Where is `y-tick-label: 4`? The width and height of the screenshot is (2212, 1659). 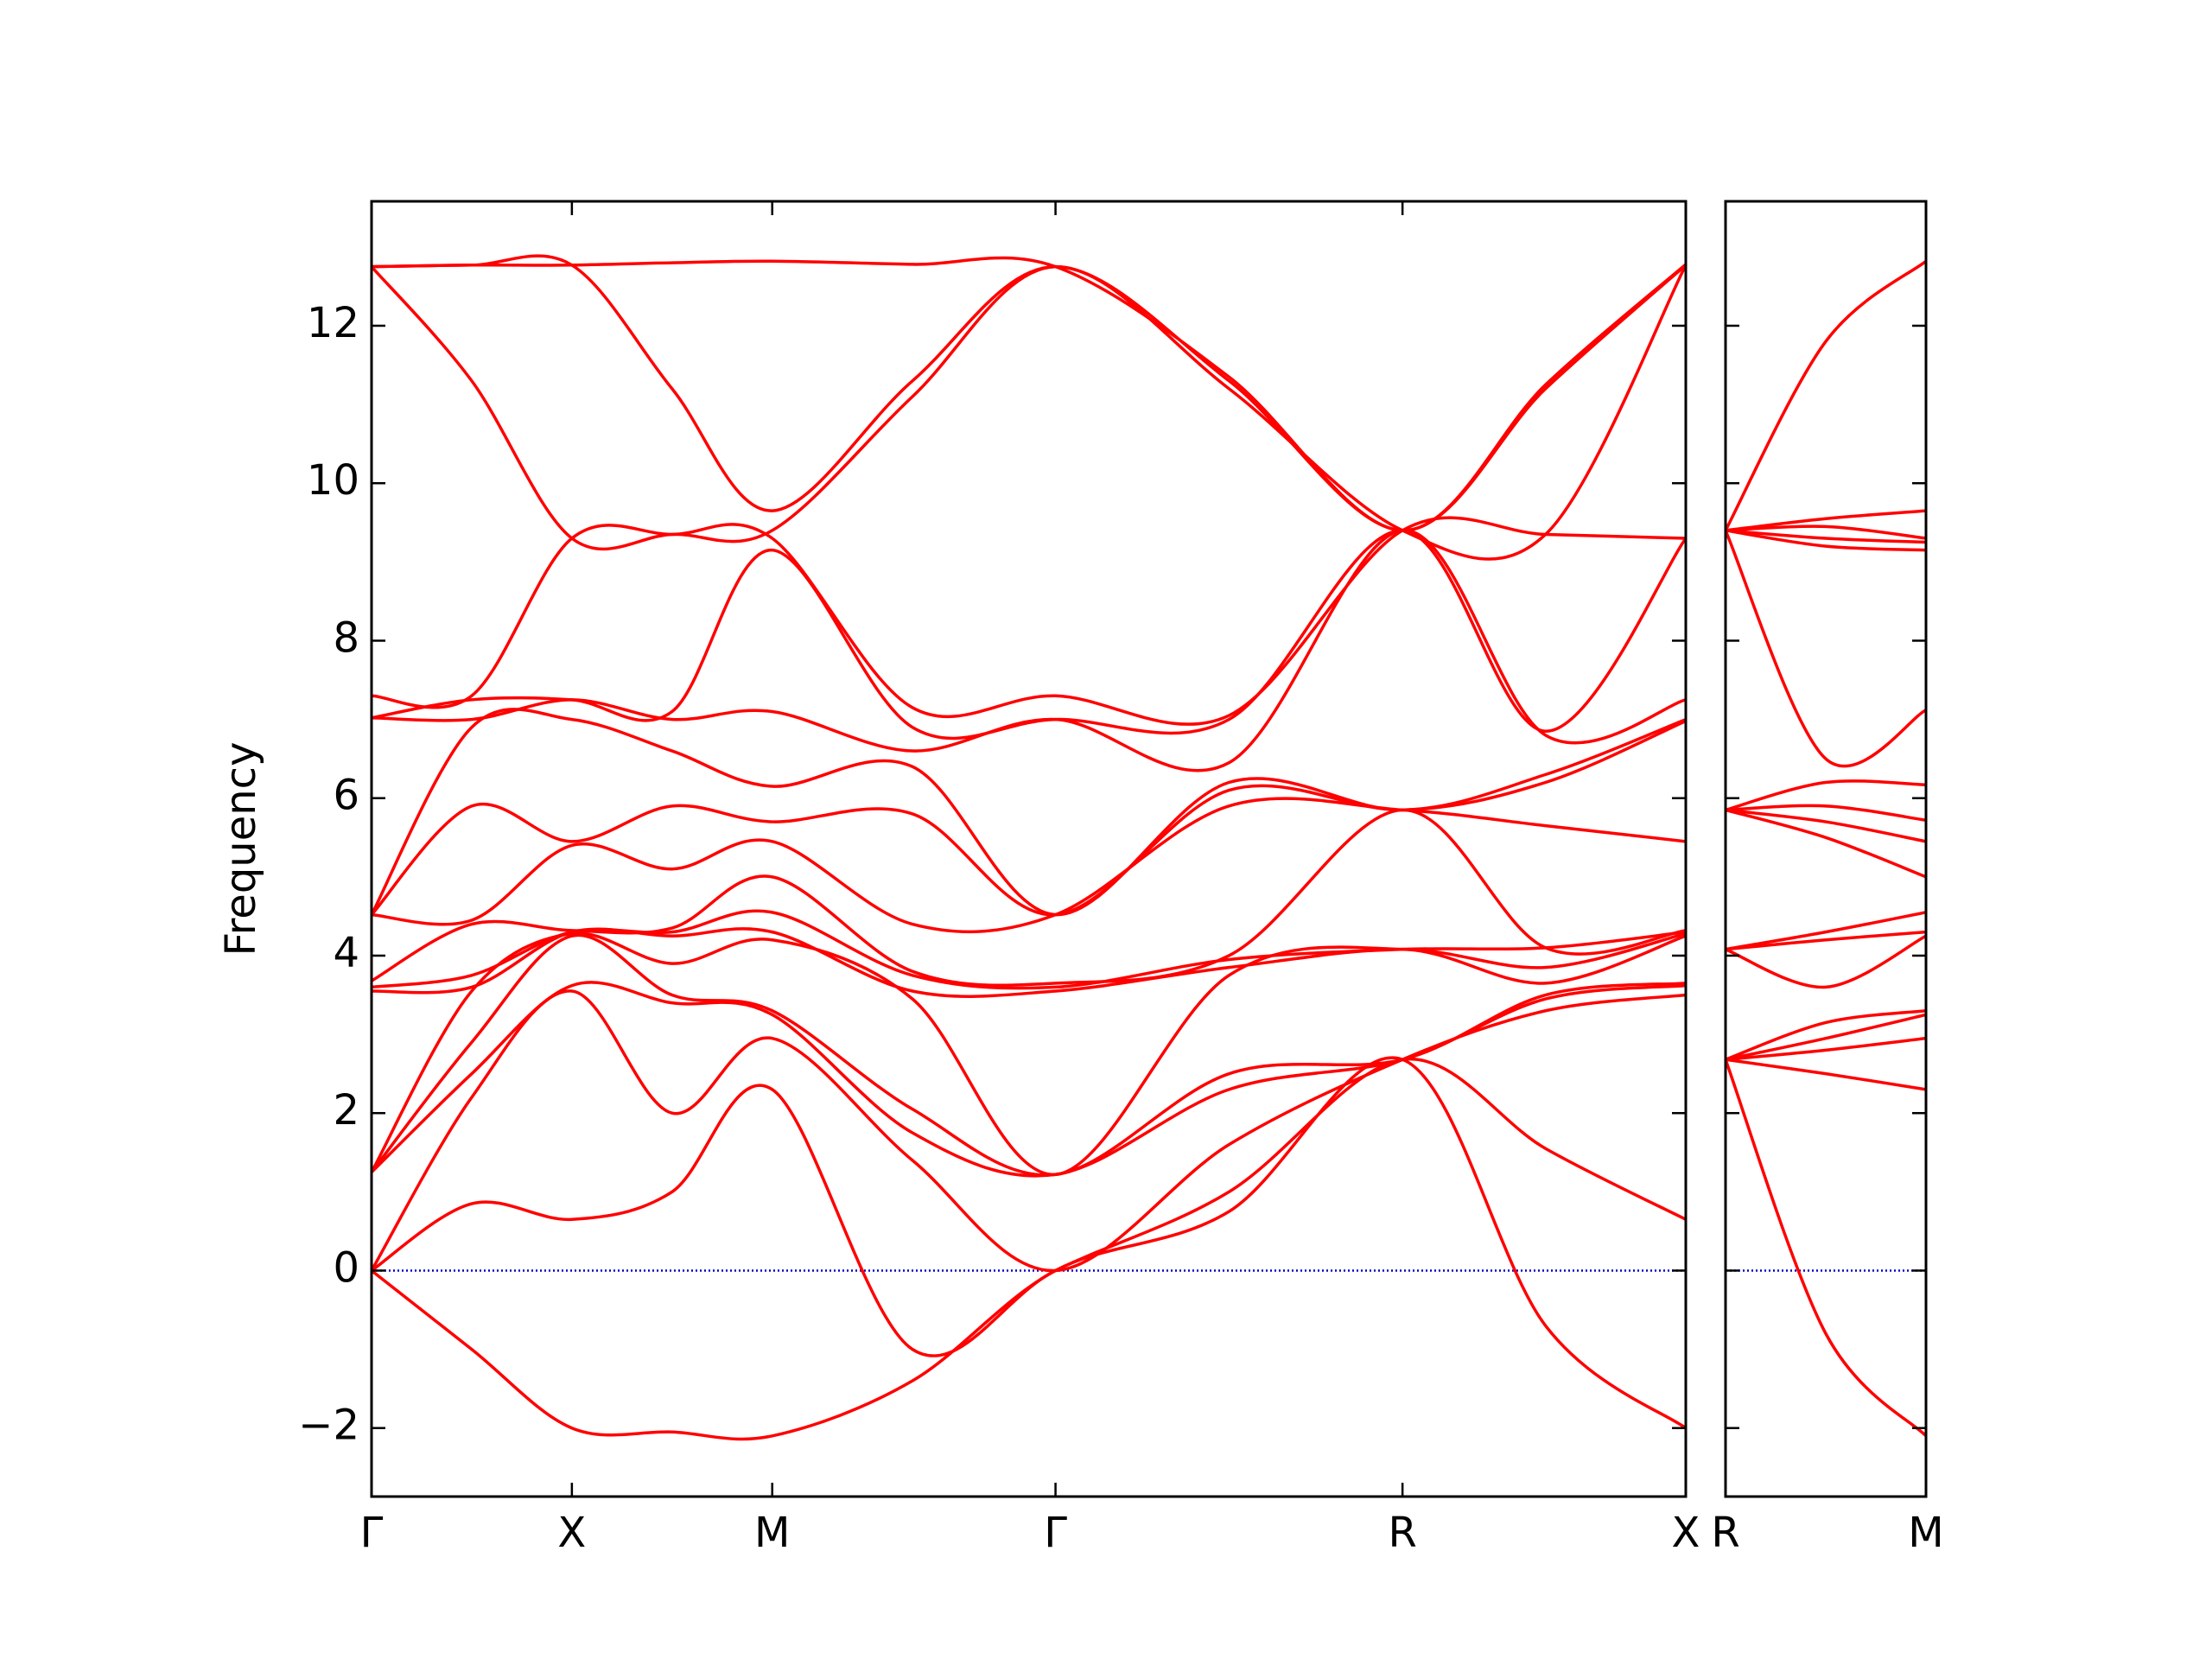 y-tick-label: 4 is located at coordinates (346, 953).